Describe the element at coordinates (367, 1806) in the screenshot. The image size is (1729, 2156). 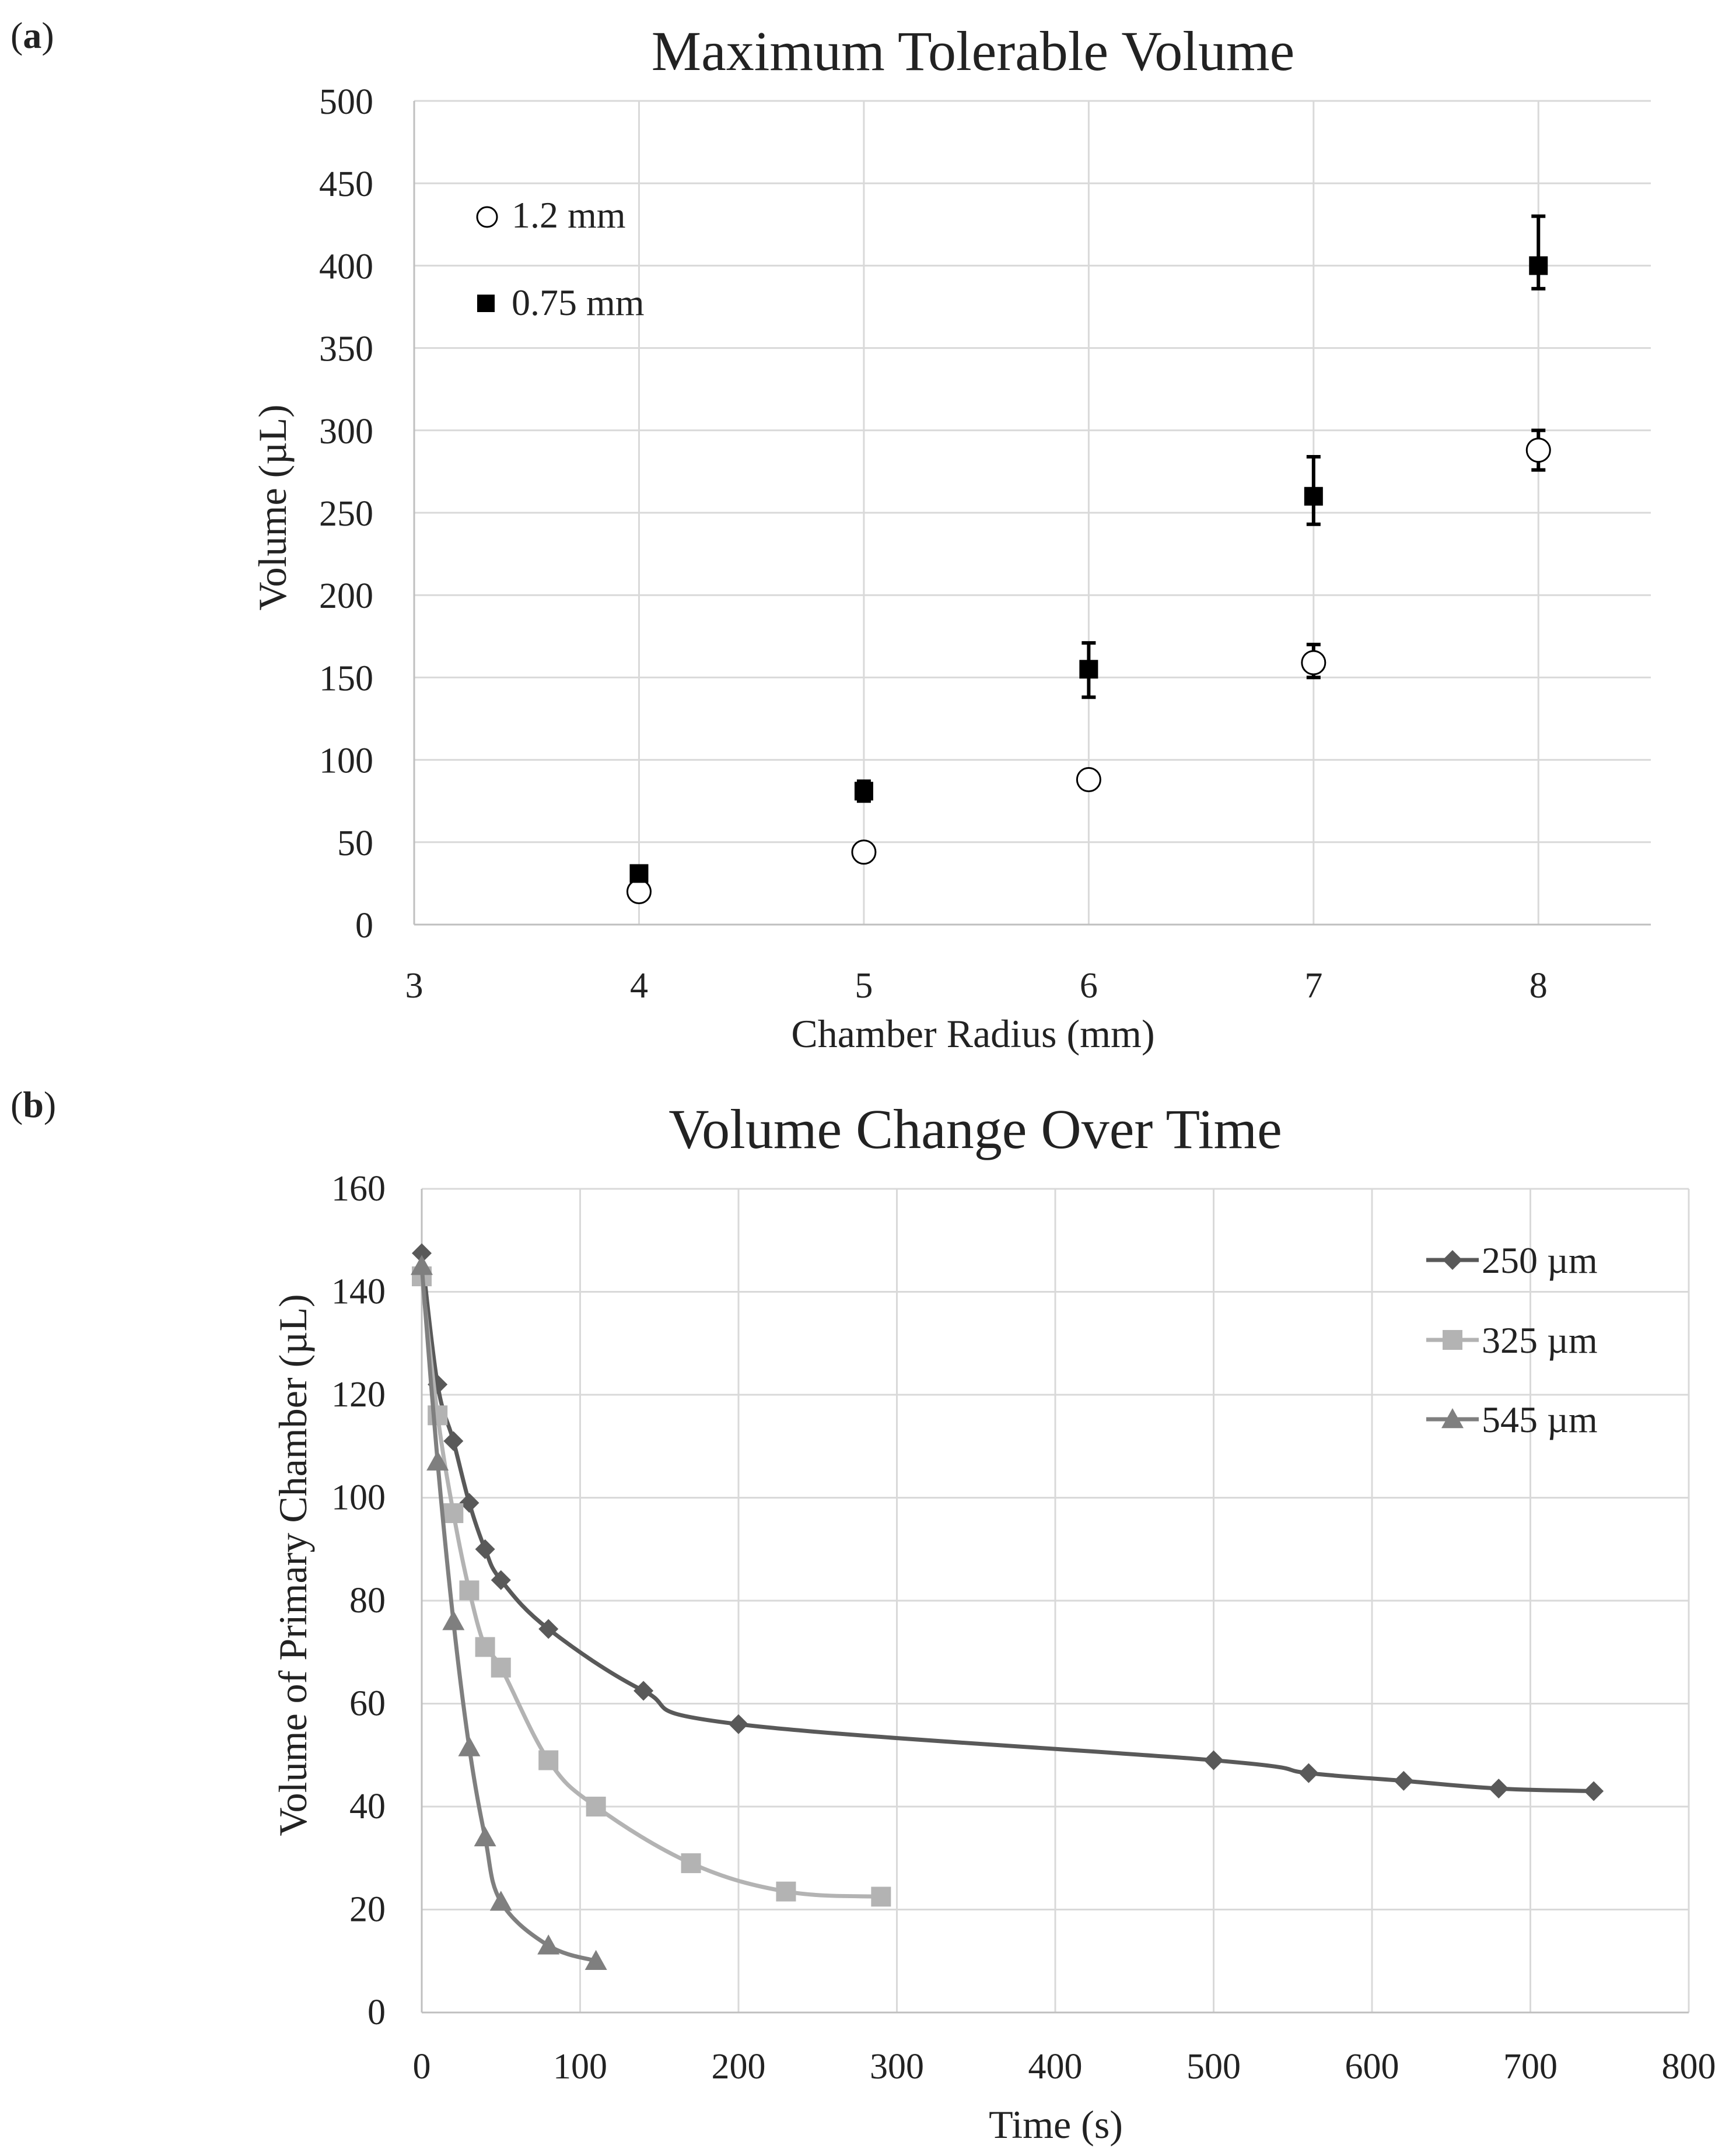
I see `panel-b-y-tick-label: 40` at that location.